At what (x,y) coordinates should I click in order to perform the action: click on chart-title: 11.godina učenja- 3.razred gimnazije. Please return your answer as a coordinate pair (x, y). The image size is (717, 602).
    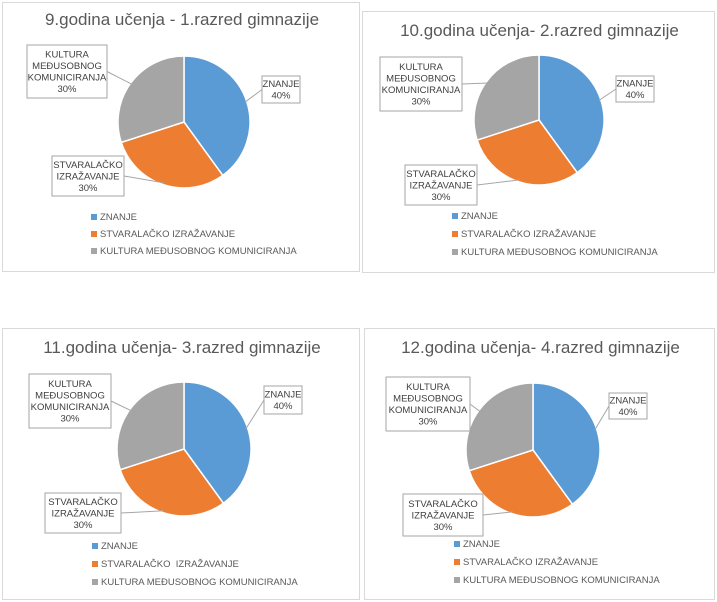
    Looking at the image, I should click on (182, 347).